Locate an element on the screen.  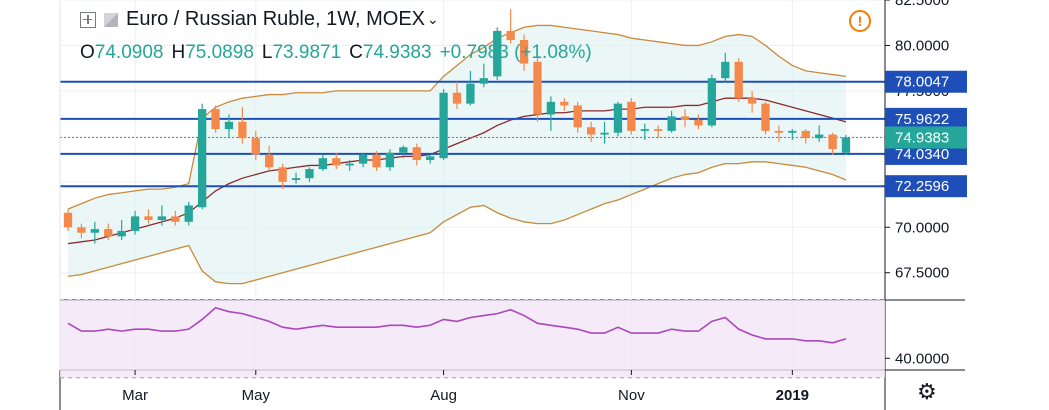
x-tick-label: Nov is located at coordinates (631, 395).